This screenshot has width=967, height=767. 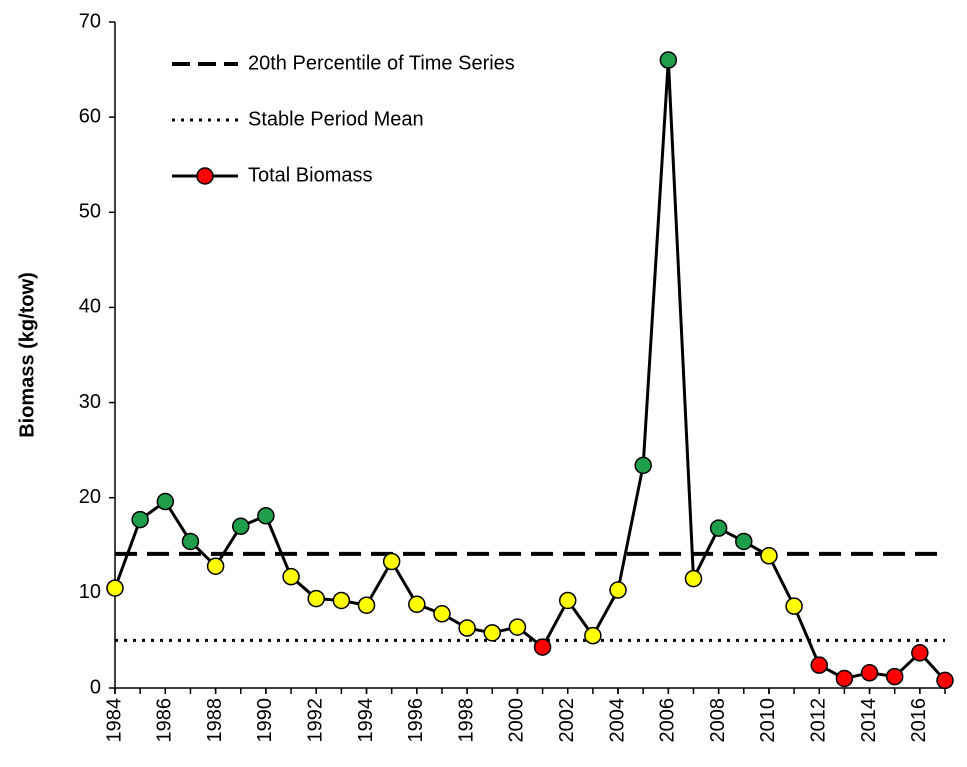 I want to click on y-axis-label: Biomass (kg/tow), so click(x=27, y=355).